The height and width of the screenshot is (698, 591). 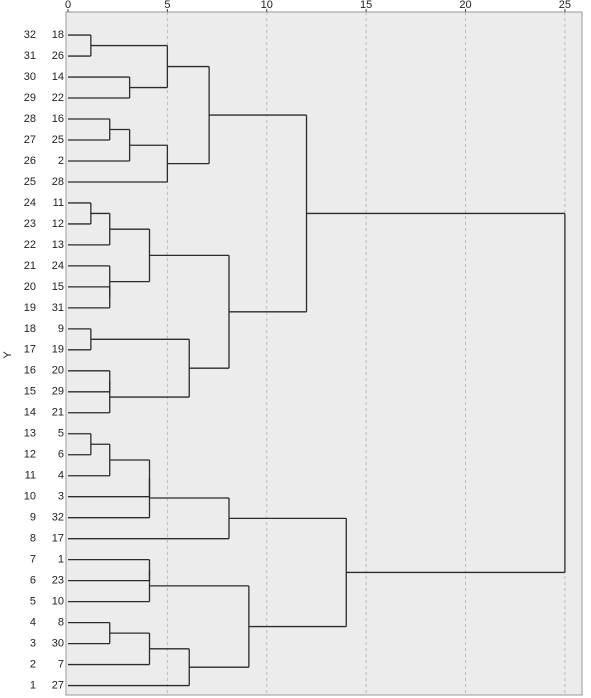 What do you see at coordinates (61, 455) in the screenshot?
I see `leaf-label: 6` at bounding box center [61, 455].